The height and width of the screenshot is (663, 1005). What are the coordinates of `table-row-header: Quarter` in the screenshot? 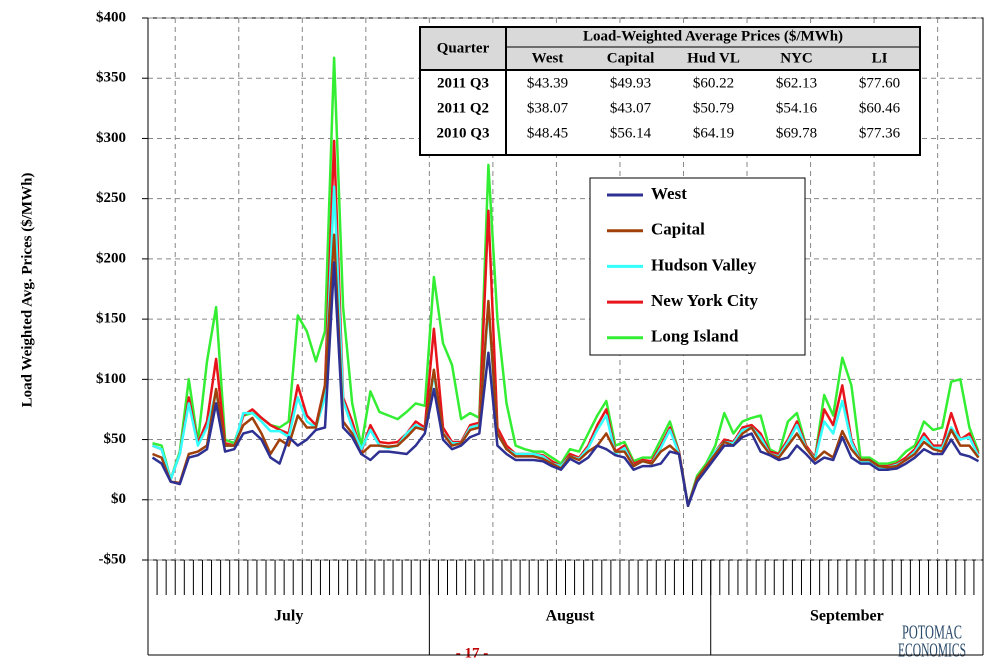 It's located at (463, 48).